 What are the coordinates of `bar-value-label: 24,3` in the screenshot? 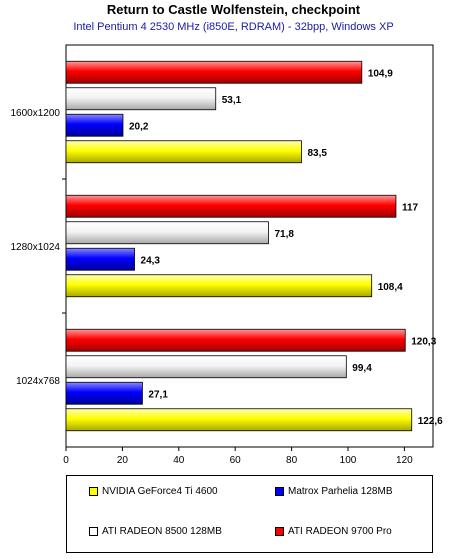 It's located at (151, 260).